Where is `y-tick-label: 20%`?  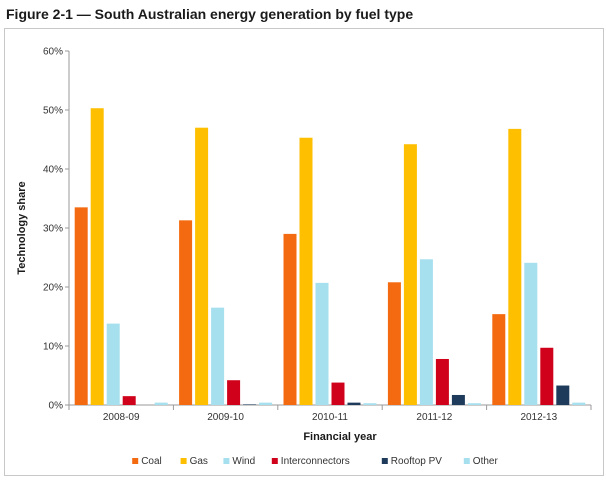 y-tick-label: 20% is located at coordinates (53, 288).